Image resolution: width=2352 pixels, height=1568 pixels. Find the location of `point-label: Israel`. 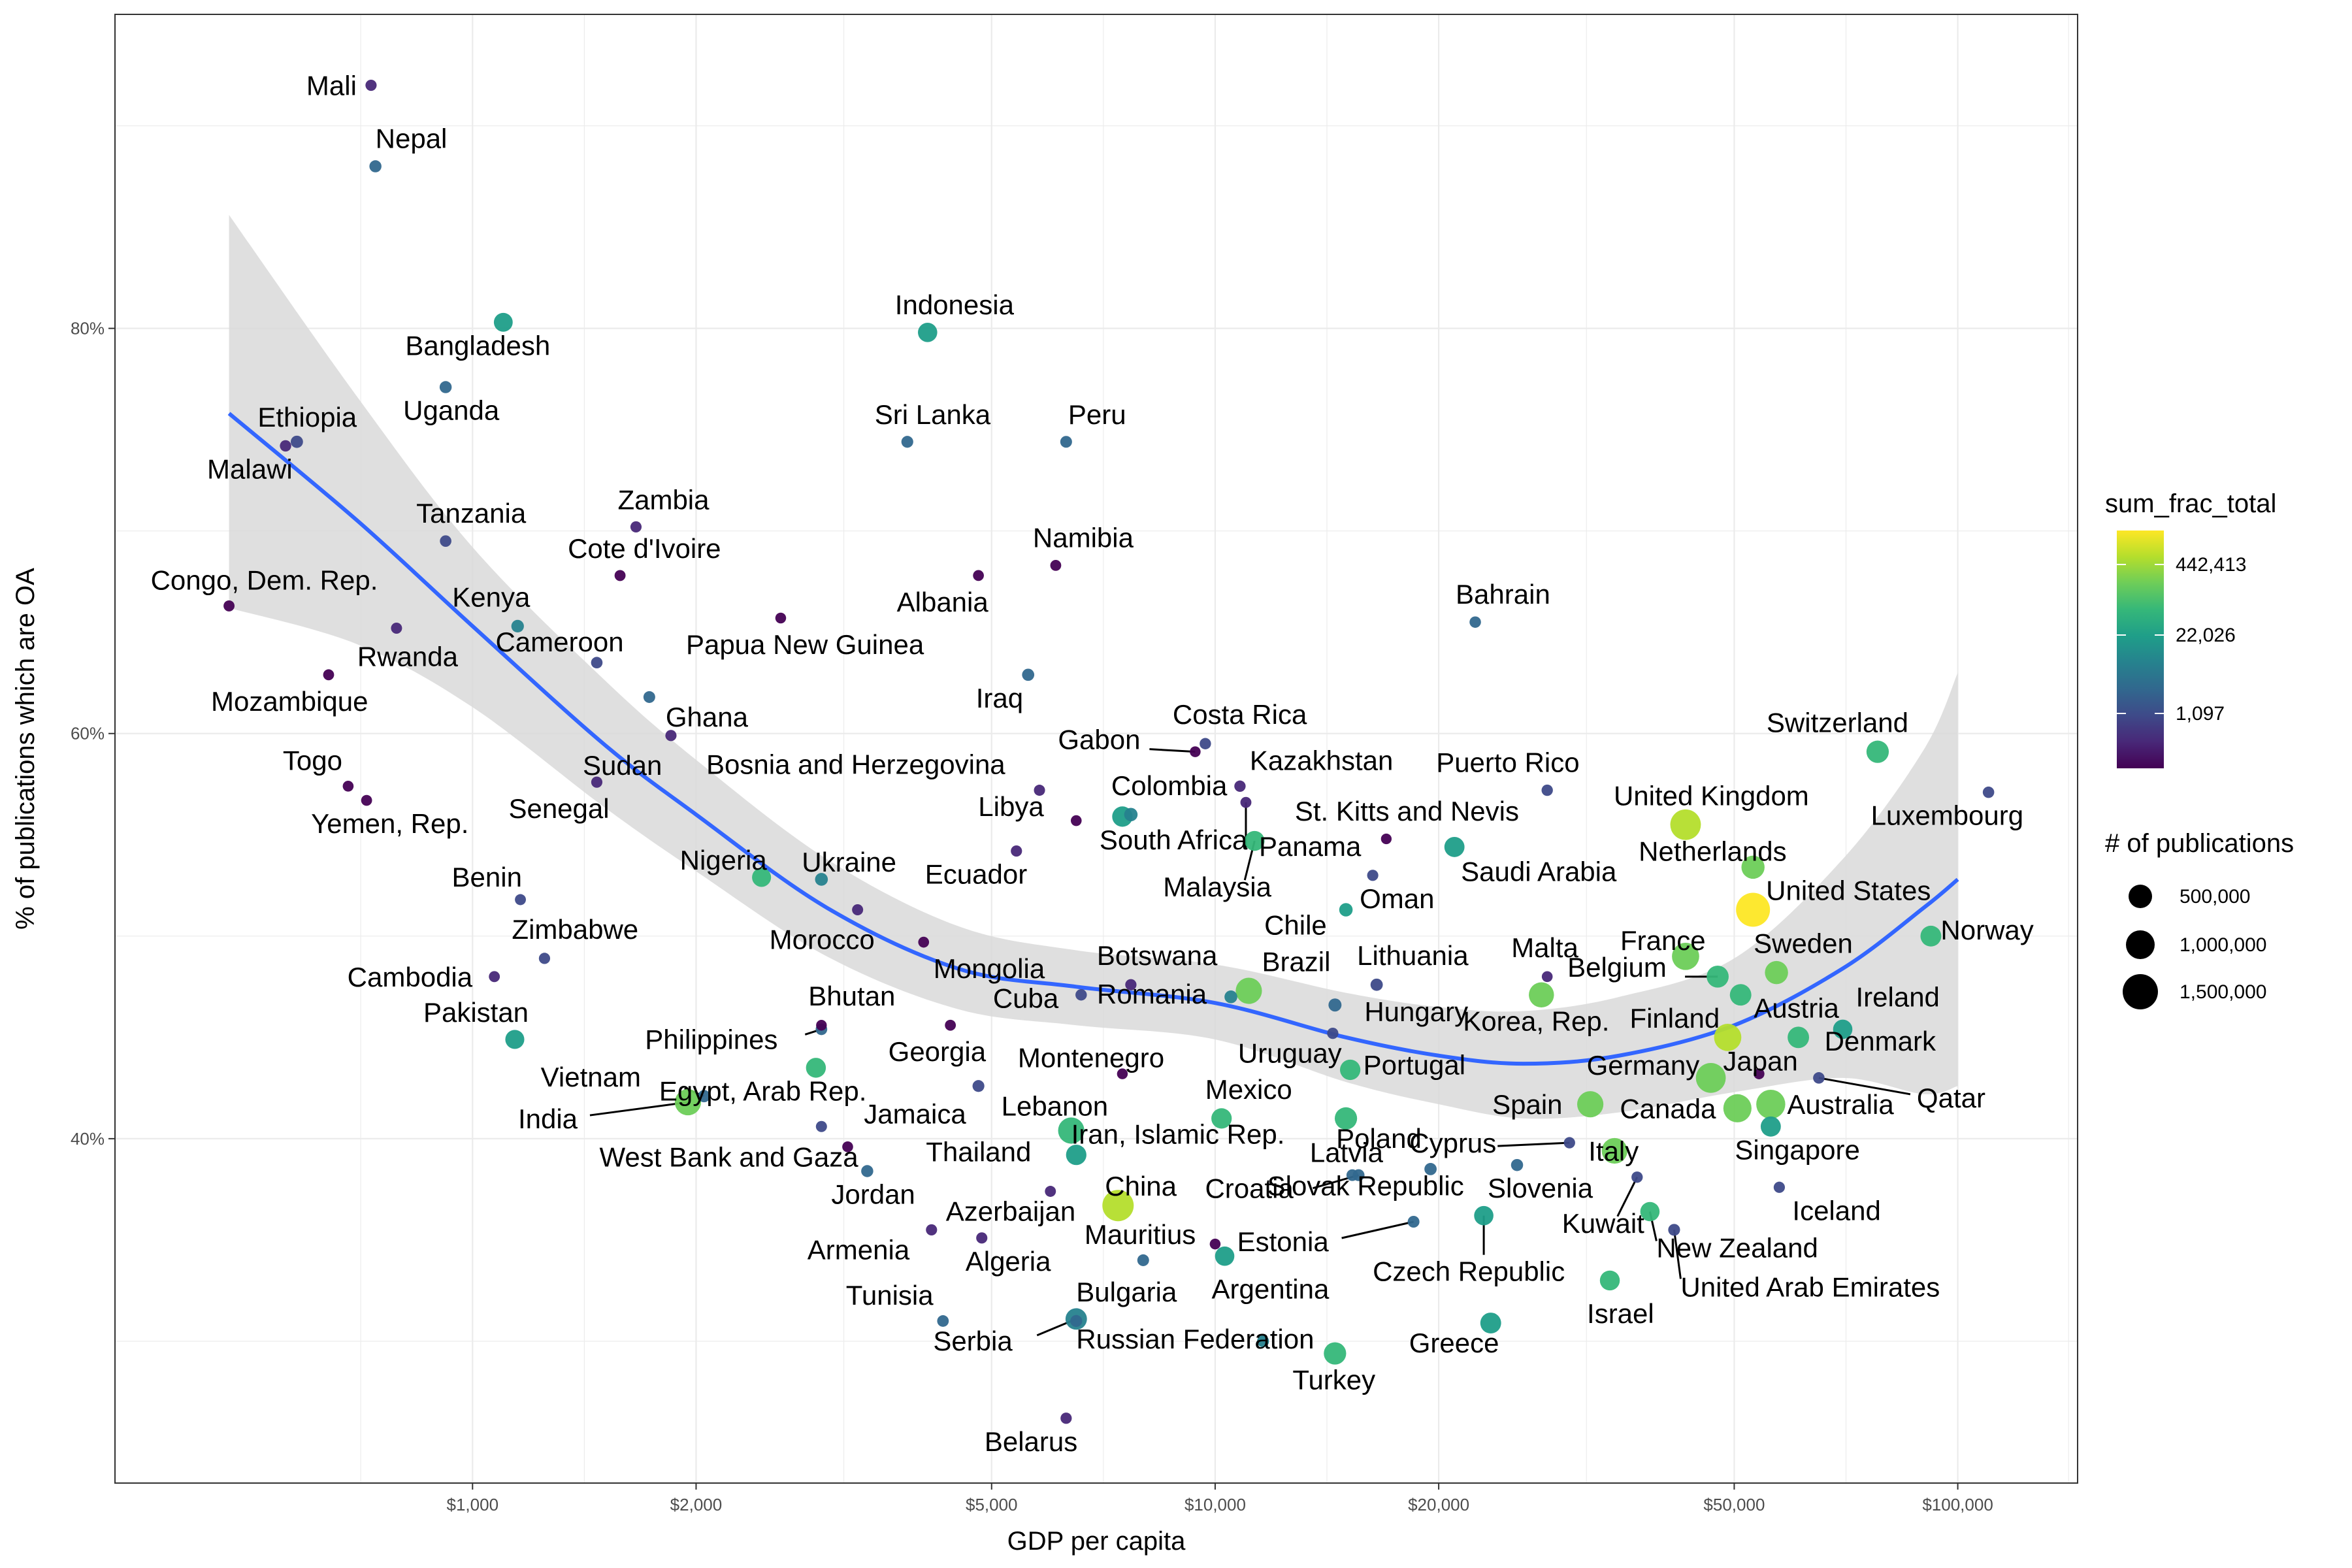

point-label: Israel is located at coordinates (1620, 1313).